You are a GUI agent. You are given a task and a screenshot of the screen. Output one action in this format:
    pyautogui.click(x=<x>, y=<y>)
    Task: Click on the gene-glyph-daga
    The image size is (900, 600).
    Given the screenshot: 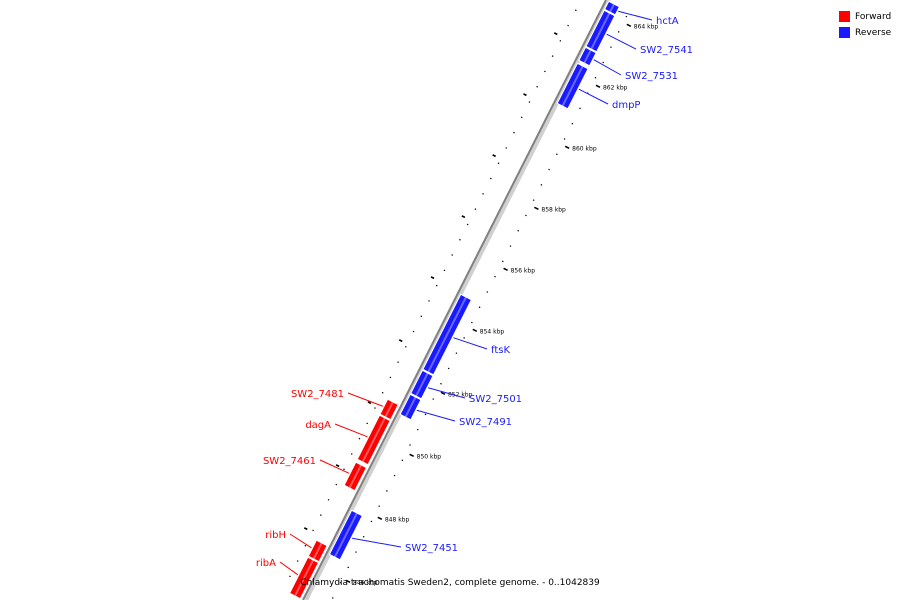 What is the action you would take?
    pyautogui.click(x=373, y=440)
    